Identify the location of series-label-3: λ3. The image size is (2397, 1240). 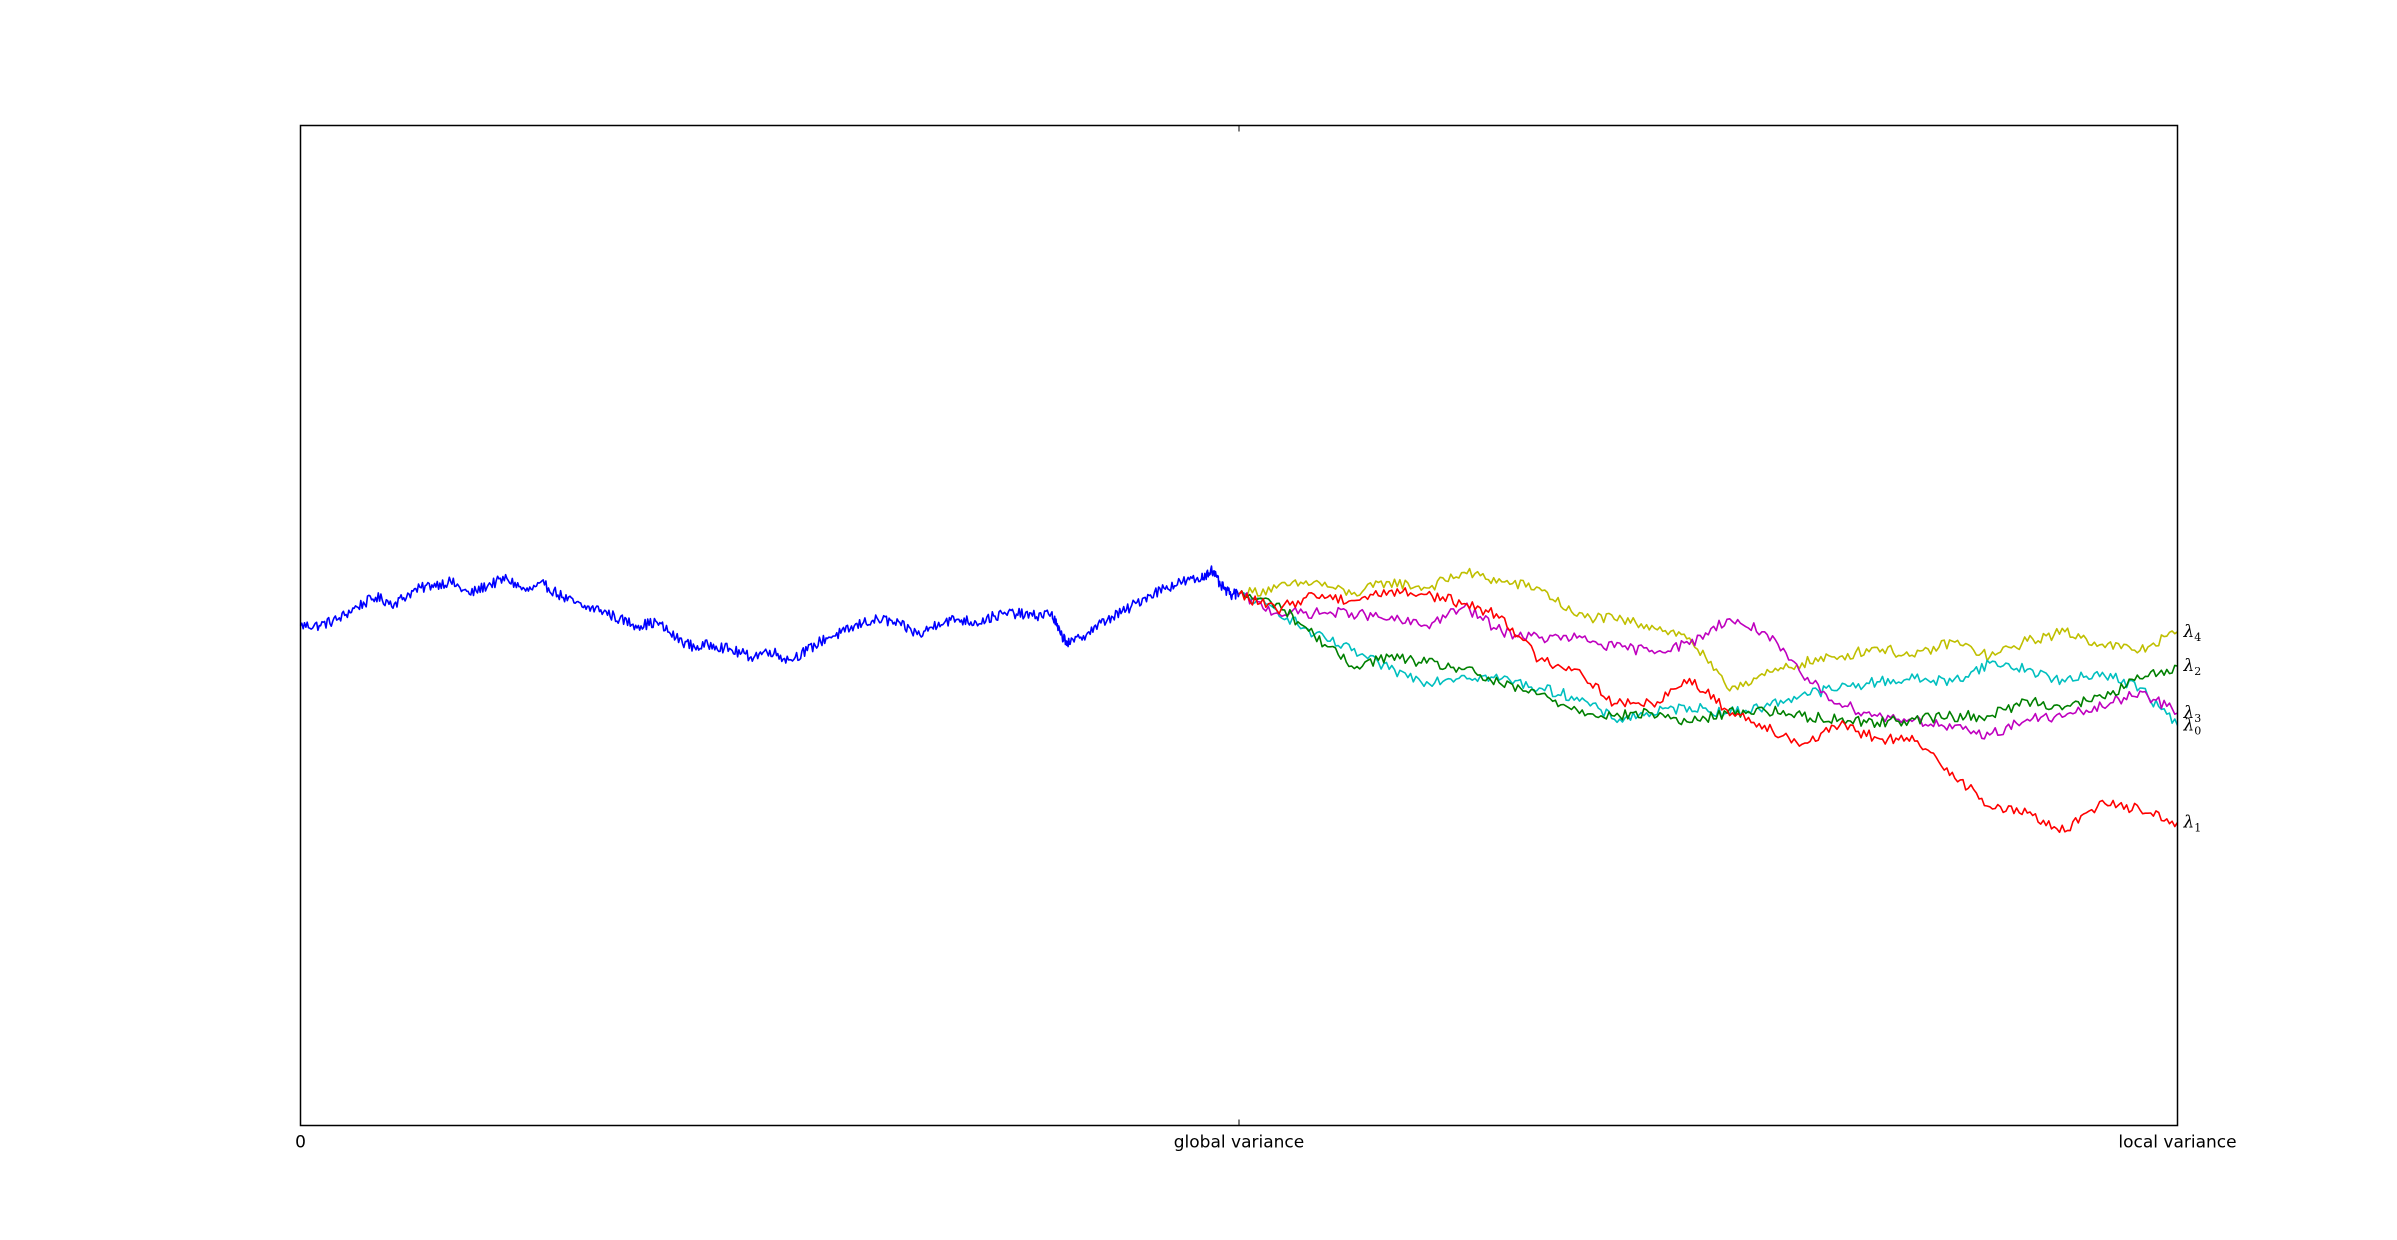
(2192, 714).